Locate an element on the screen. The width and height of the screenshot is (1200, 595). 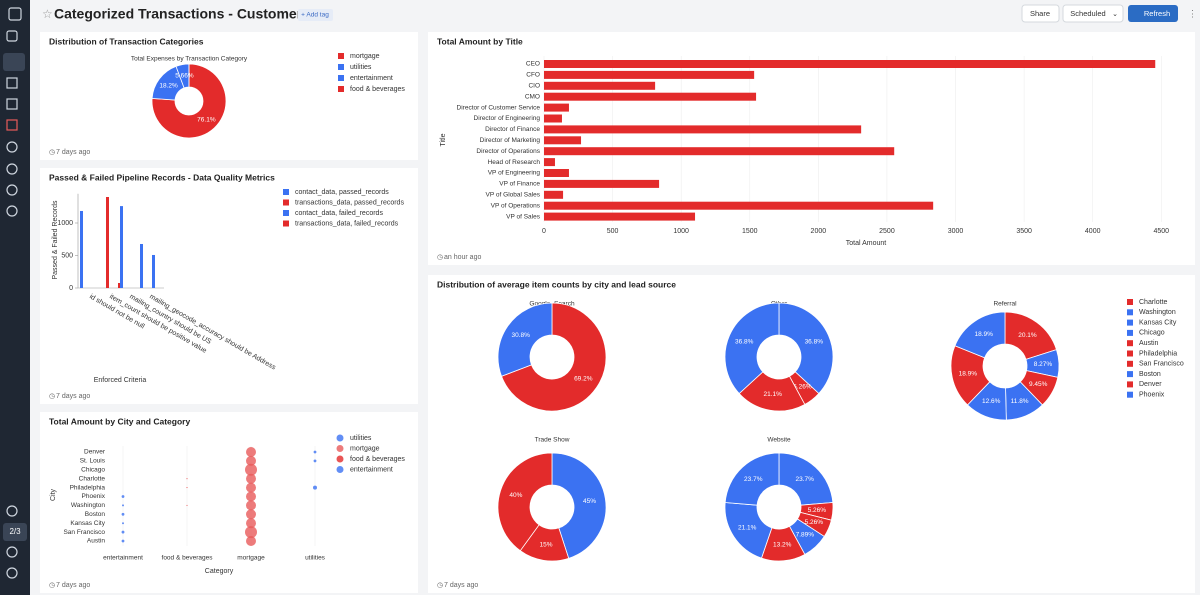
x-tick-label: utilities is located at coordinates (315, 558).